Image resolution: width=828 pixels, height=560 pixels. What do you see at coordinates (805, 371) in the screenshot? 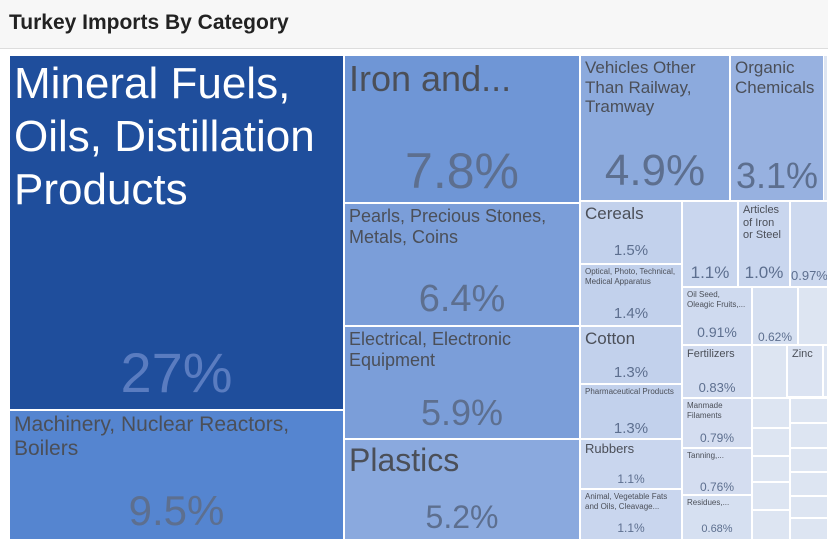
I see `tile: Zinc` at bounding box center [805, 371].